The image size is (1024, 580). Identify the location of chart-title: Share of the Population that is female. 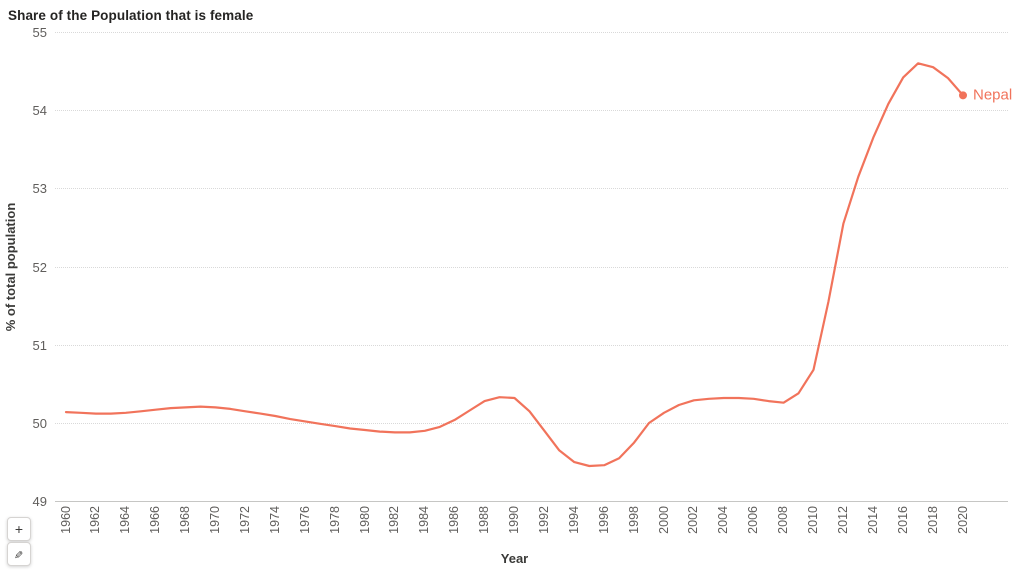
(131, 15).